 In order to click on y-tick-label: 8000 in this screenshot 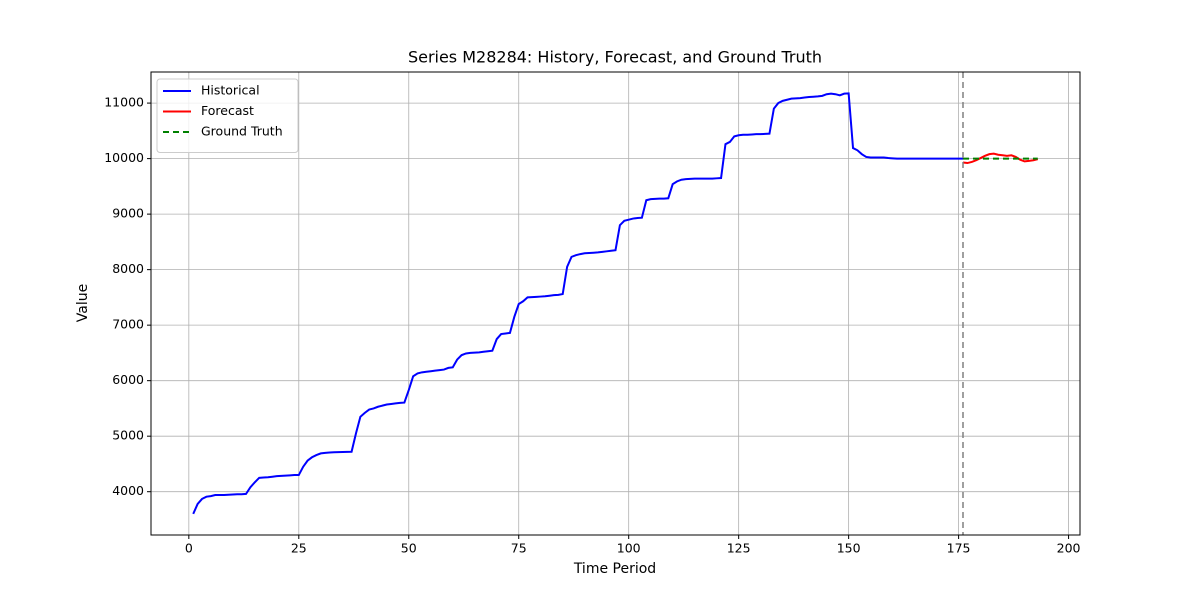, I will do `click(128, 268)`.